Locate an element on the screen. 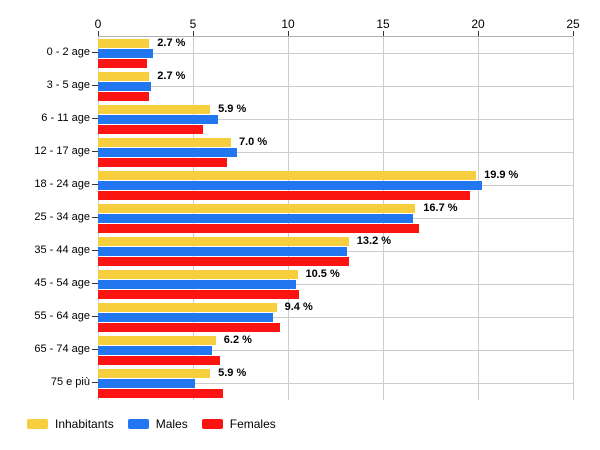  legend: Inhabitants Males Females is located at coordinates (151, 424).